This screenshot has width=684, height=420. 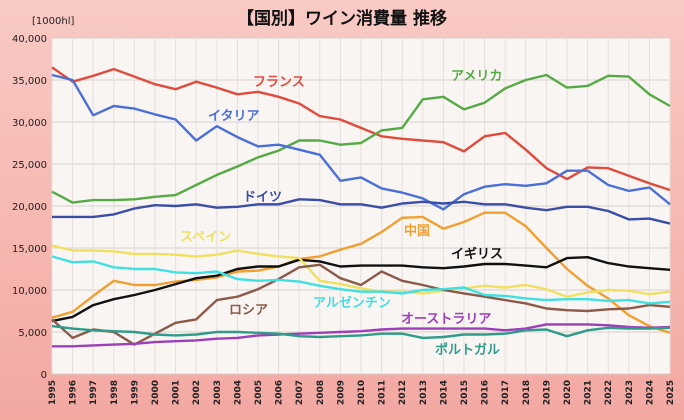 What do you see at coordinates (53, 21) in the screenshot?
I see `y-unit-label: [1000hl]` at bounding box center [53, 21].